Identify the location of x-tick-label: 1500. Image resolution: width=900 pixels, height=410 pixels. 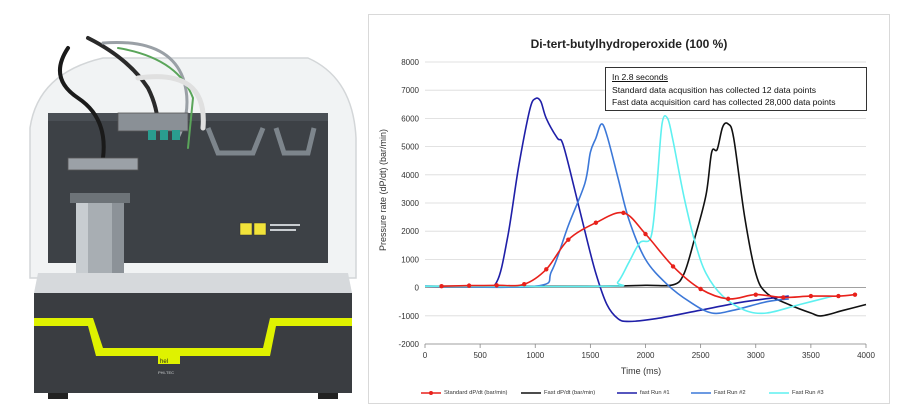
(590, 355).